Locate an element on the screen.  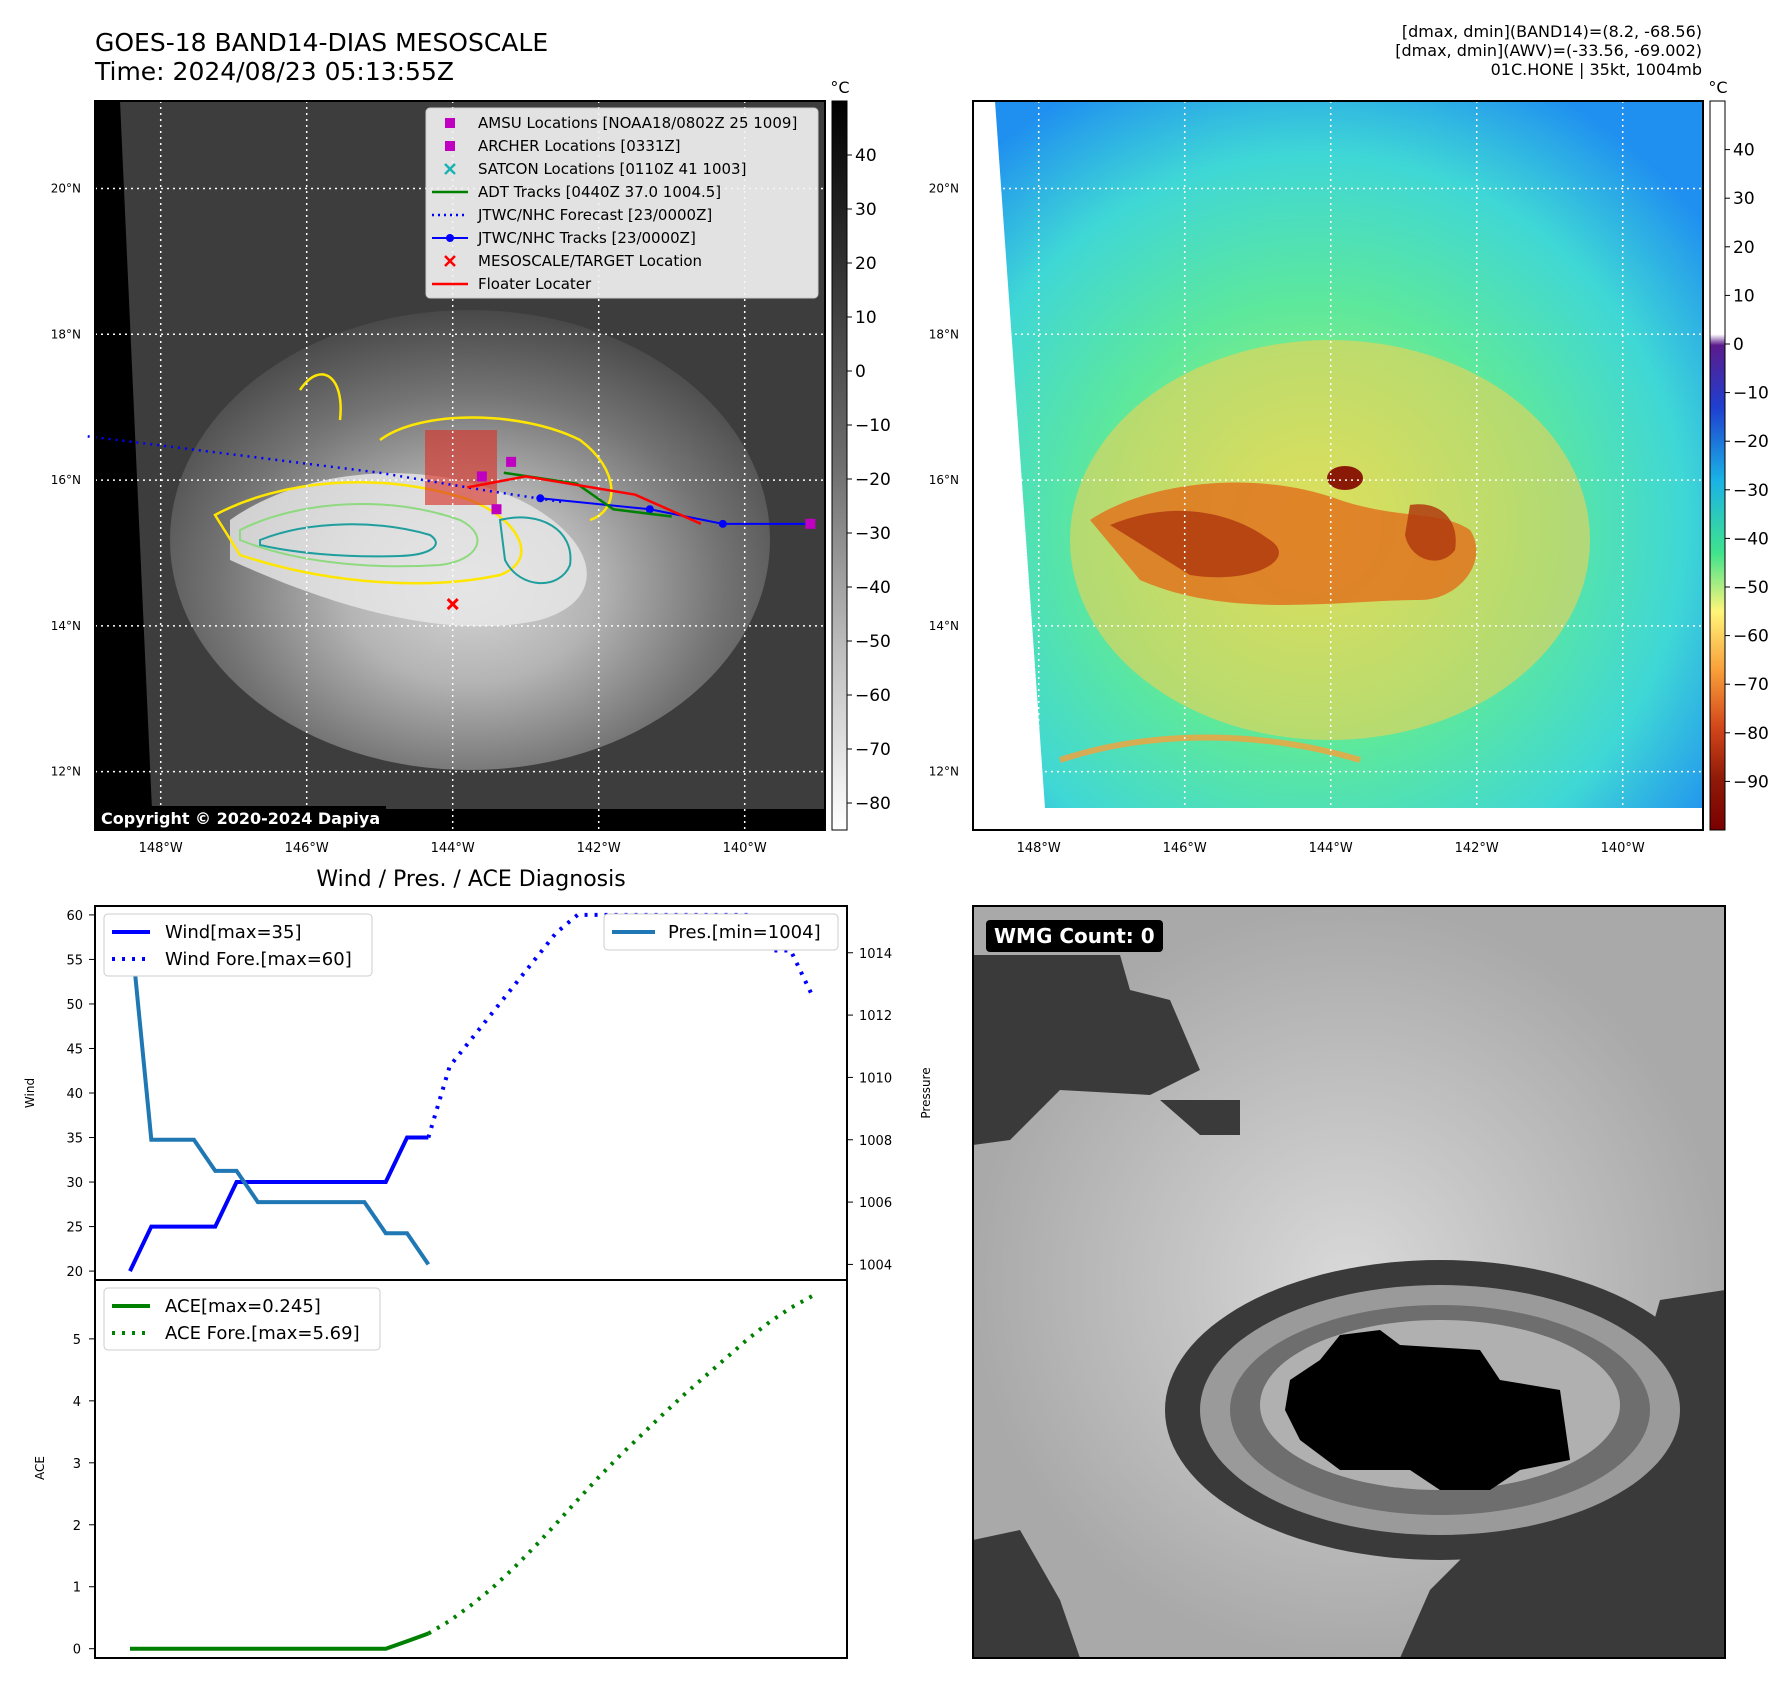
ace-plot: 0 1 2 3 4 5 ACE[max=0.245] ACE Fore.[max=5.69] is located at coordinates (443, 1472).